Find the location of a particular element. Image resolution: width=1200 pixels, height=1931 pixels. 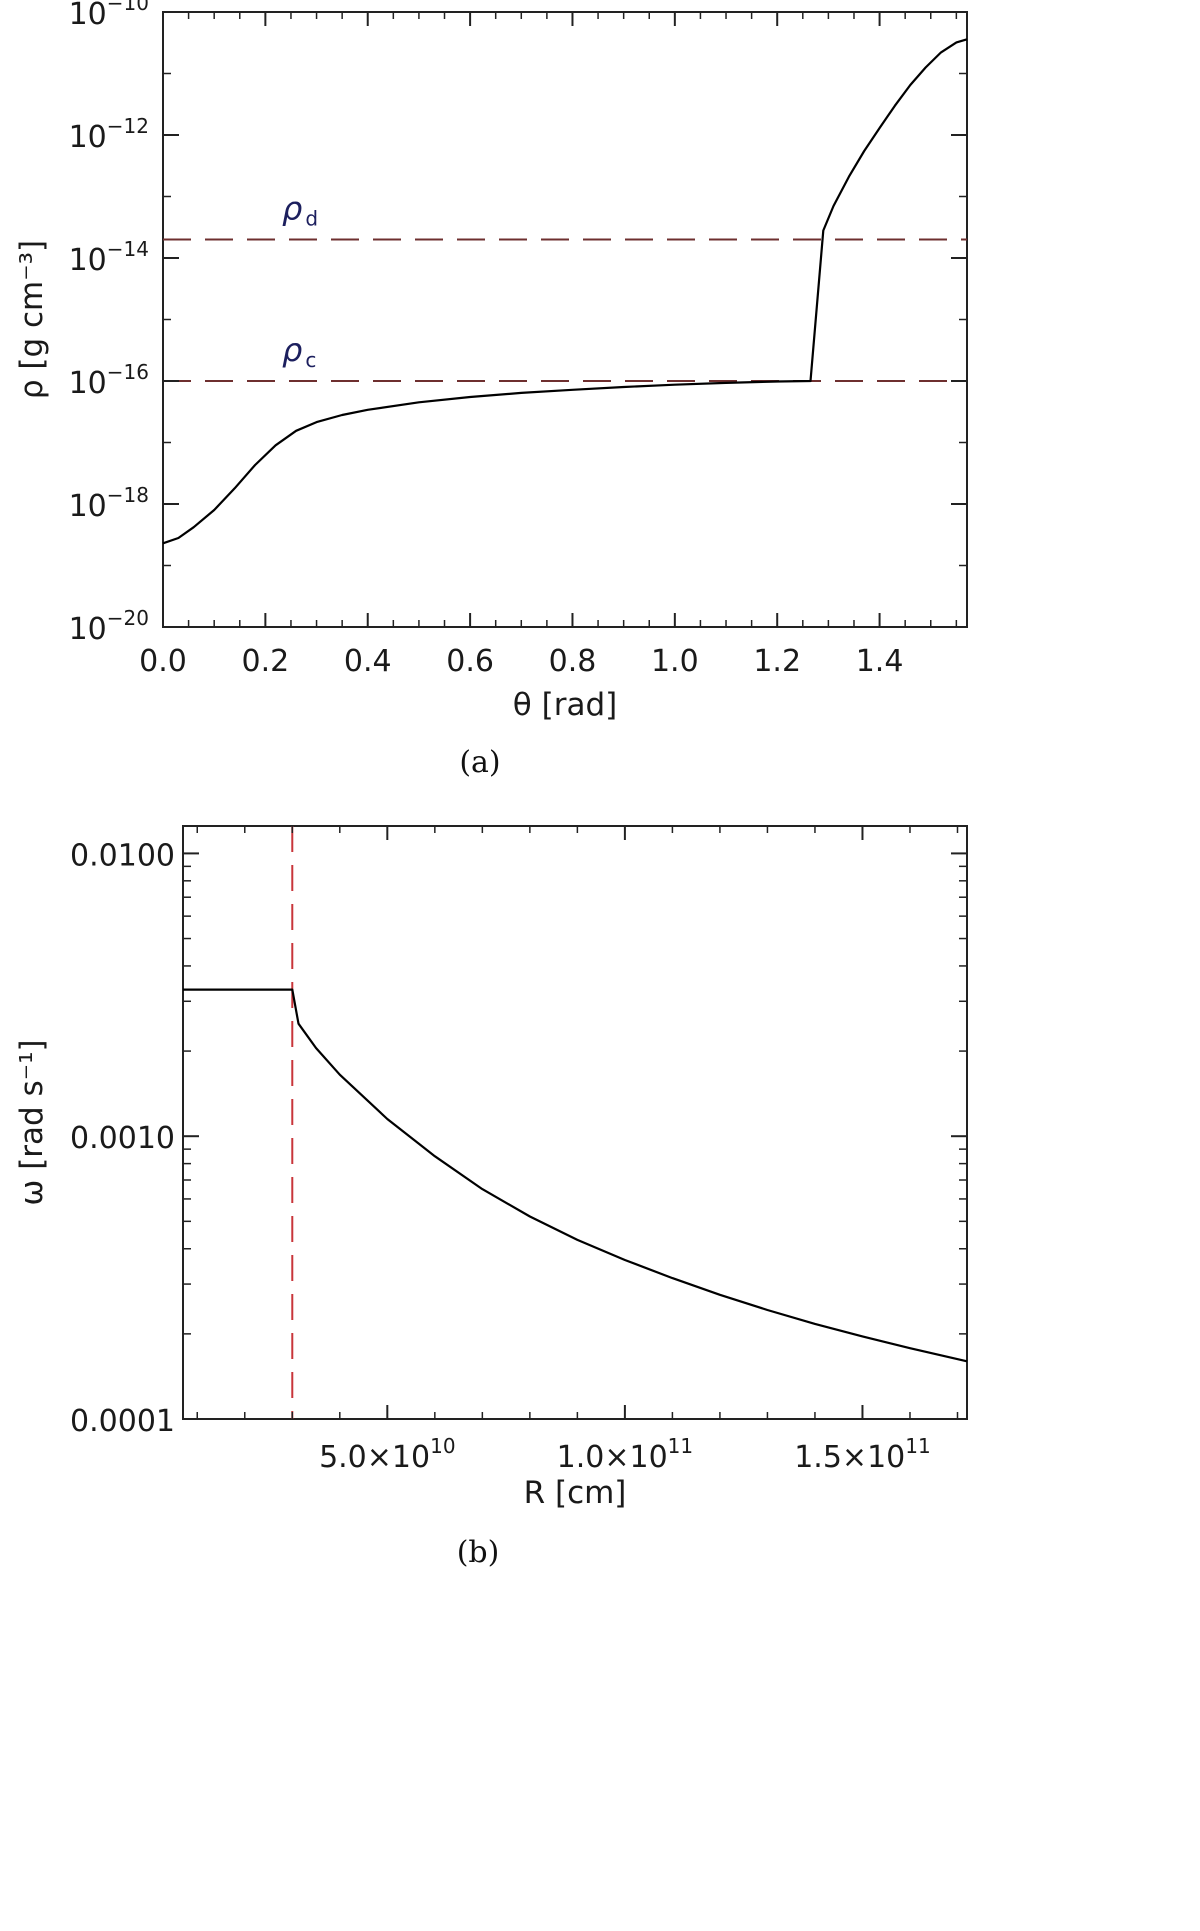

x-tick-label: 0.4 is located at coordinates (368, 661).